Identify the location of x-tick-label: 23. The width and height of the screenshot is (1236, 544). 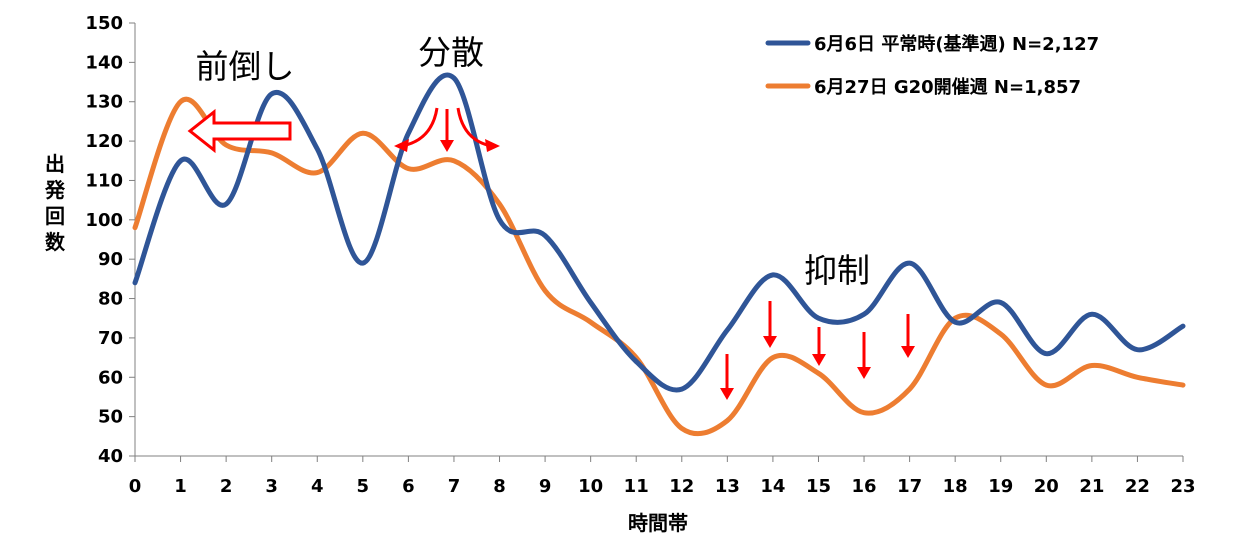
(1182, 486).